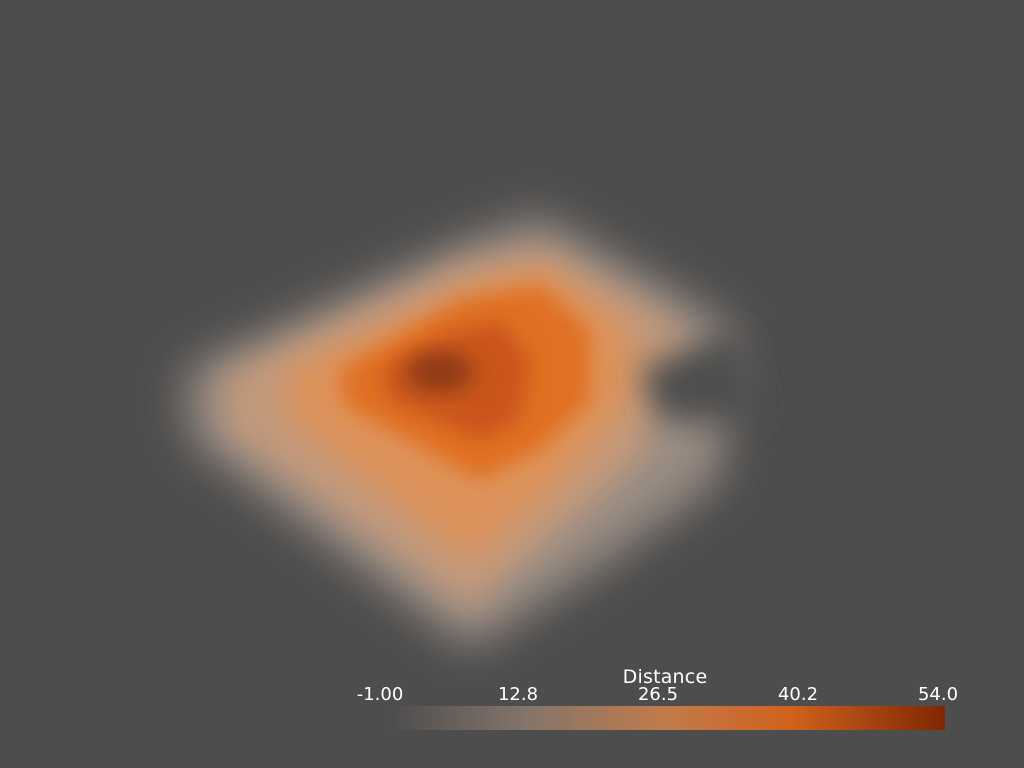  I want to click on scalar-bar: Distance -1.00 12.8 26.5 40.2 54.0, so click(660, 704).